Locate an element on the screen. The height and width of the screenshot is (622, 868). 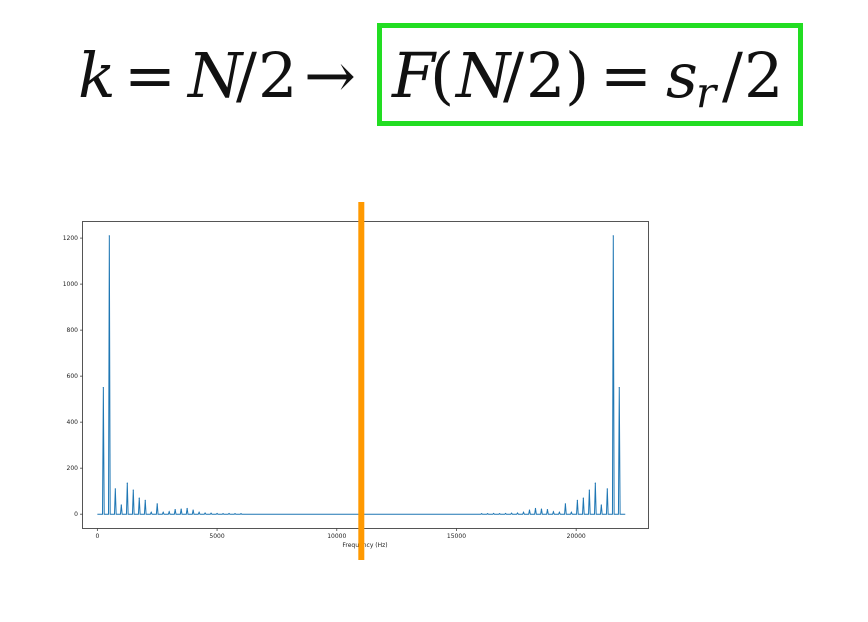
x-tick-label: 15000 is located at coordinates (456, 536).